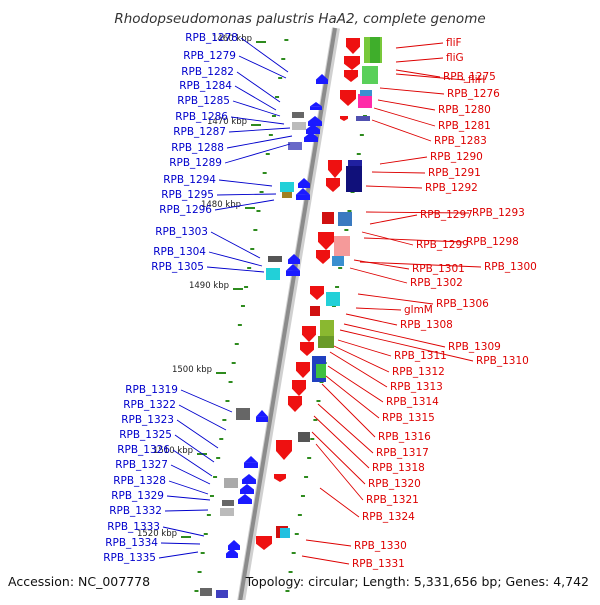 The image size is (600, 605). What do you see at coordinates (199, 132) in the screenshot?
I see `gene-label: RPB_1287` at bounding box center [199, 132].